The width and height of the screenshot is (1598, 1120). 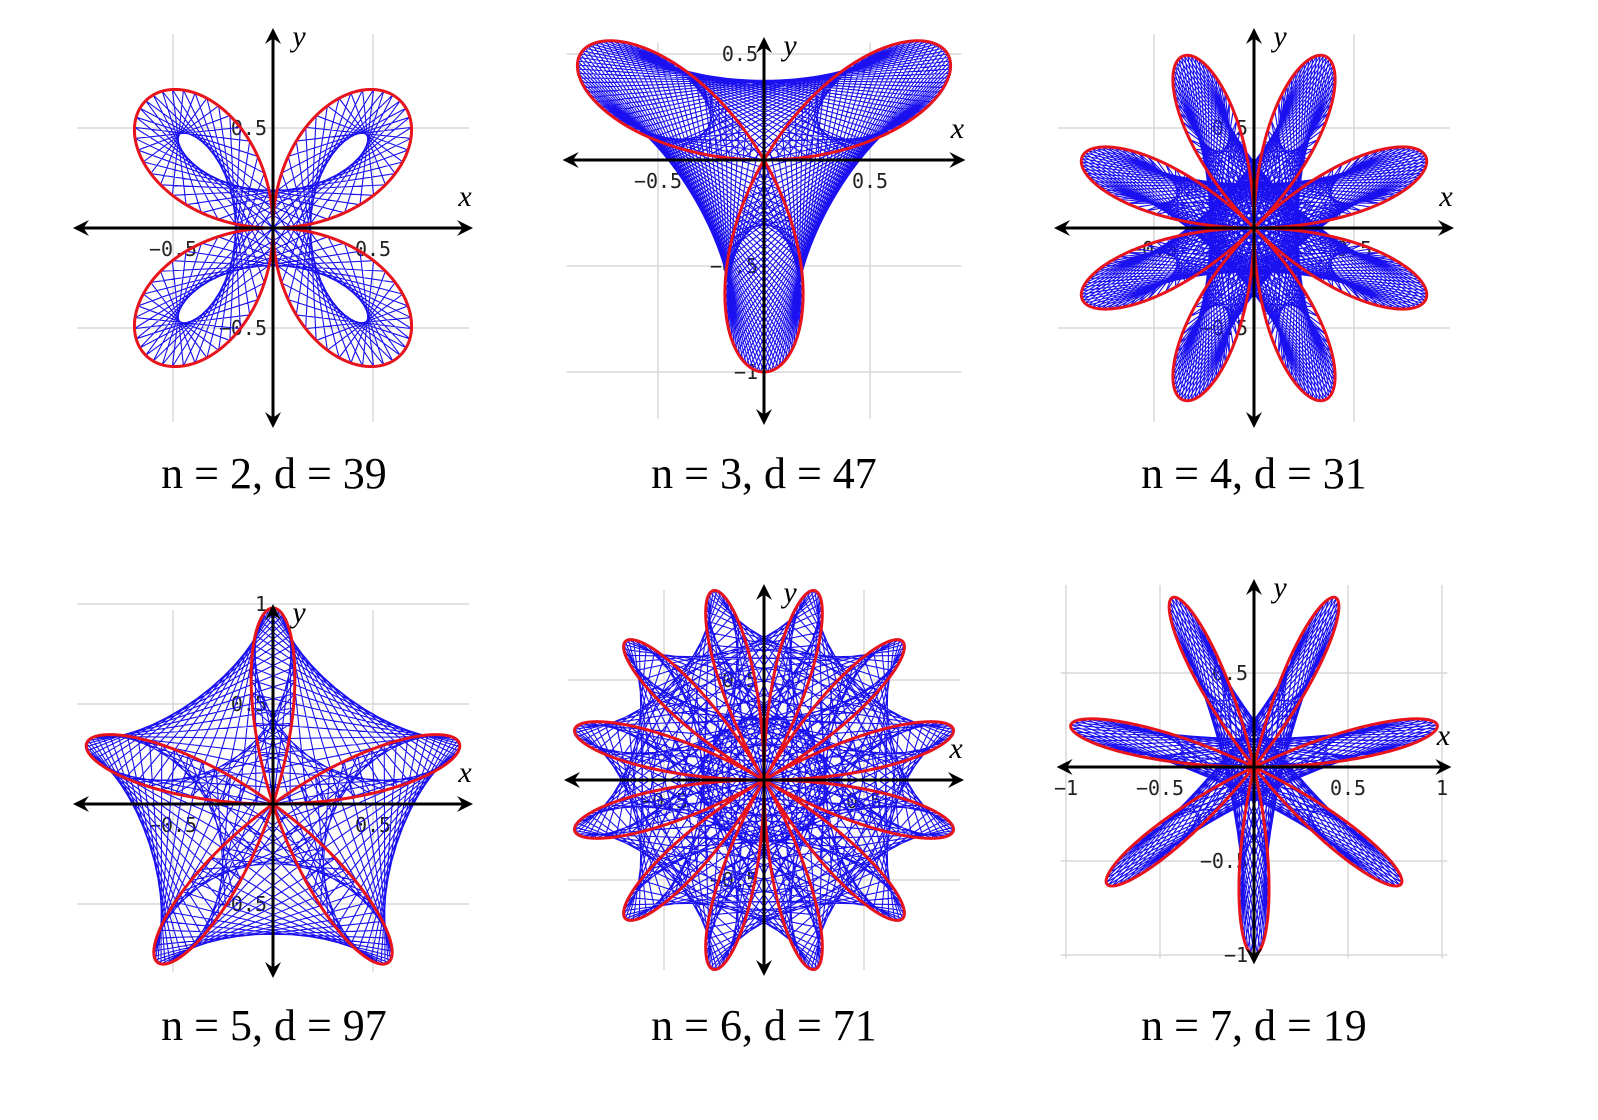 What do you see at coordinates (740, 54) in the screenshot?
I see `y-tick-label: 0.5` at bounding box center [740, 54].